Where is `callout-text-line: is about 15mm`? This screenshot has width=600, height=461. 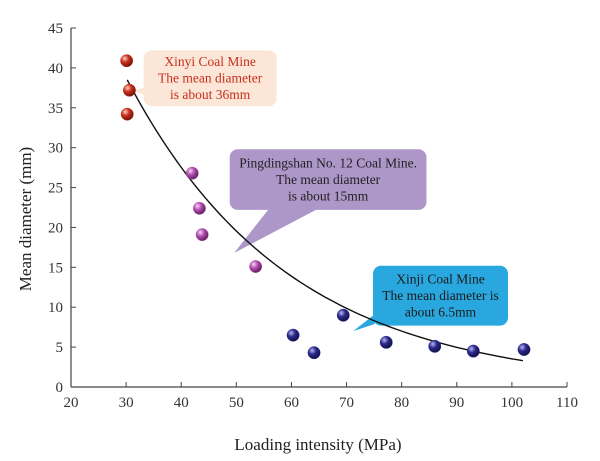
callout-text-line: is about 15mm is located at coordinates (328, 195).